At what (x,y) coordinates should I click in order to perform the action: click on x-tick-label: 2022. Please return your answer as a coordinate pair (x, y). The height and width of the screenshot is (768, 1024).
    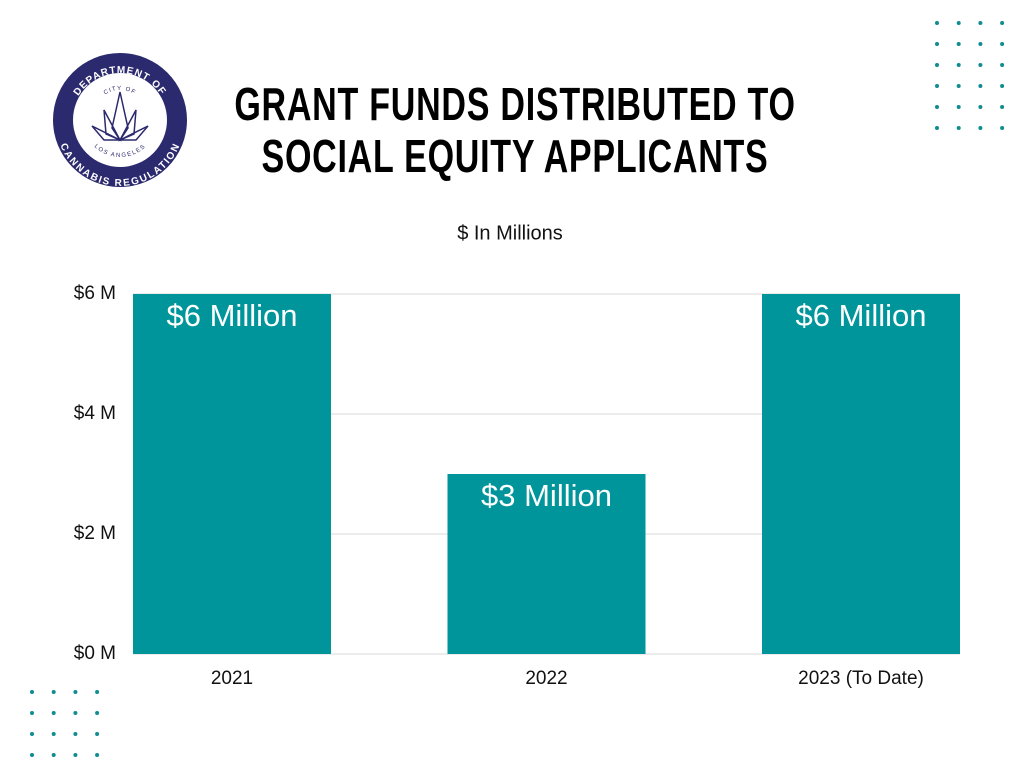
    Looking at the image, I should click on (546, 678).